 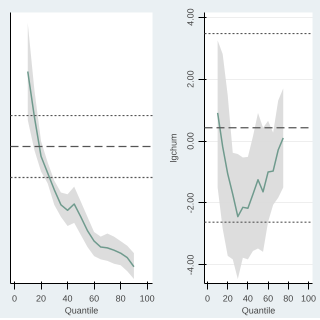 What do you see at coordinates (191, 17) in the screenshot?
I see `y-tick-label: 4.00` at bounding box center [191, 17].